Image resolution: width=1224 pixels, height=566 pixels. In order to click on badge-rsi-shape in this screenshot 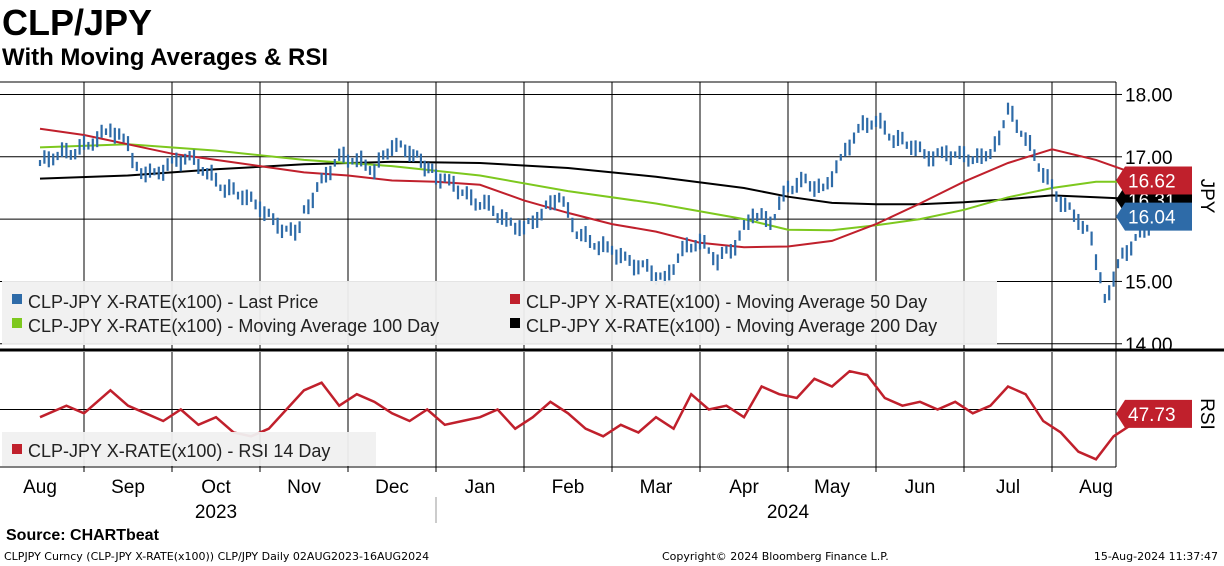, I will do `click(1154, 413)`.